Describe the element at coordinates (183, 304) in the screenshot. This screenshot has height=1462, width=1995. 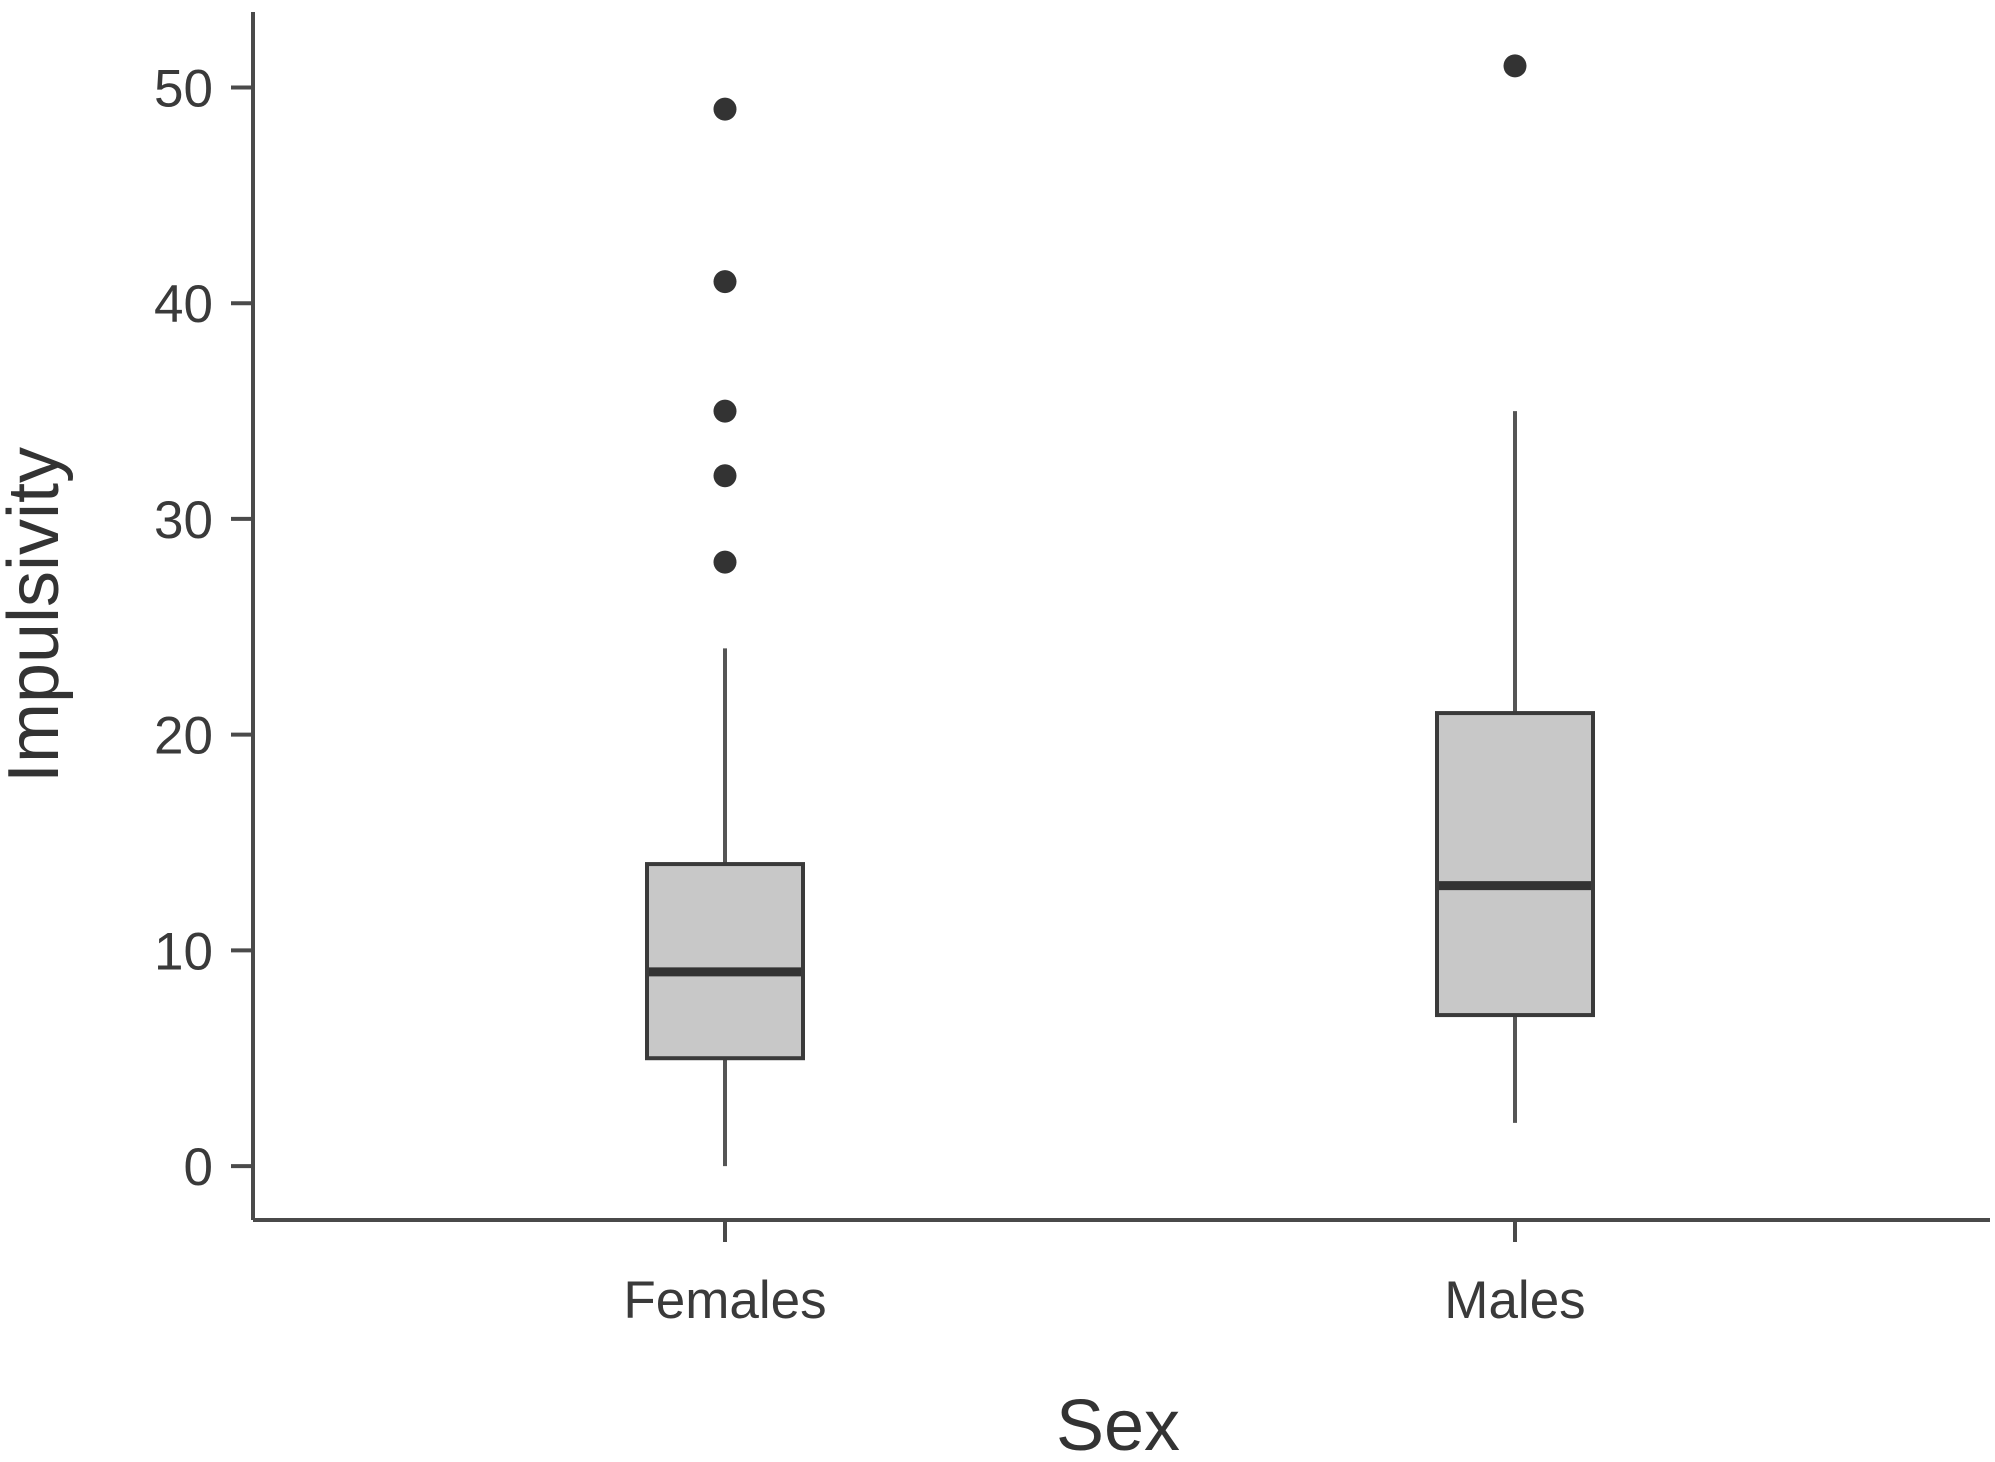
I see `y-tick-label: 40` at that location.